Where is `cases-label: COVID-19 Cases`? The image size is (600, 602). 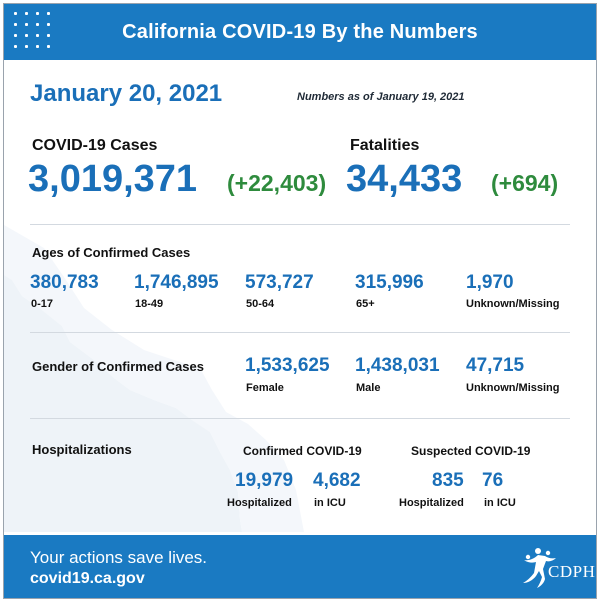
cases-label: COVID-19 Cases is located at coordinates (95, 145).